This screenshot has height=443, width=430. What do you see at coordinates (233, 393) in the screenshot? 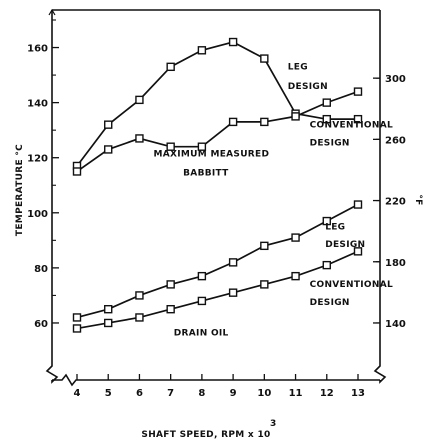
I see `x-tick-label: 9` at bounding box center [233, 393].